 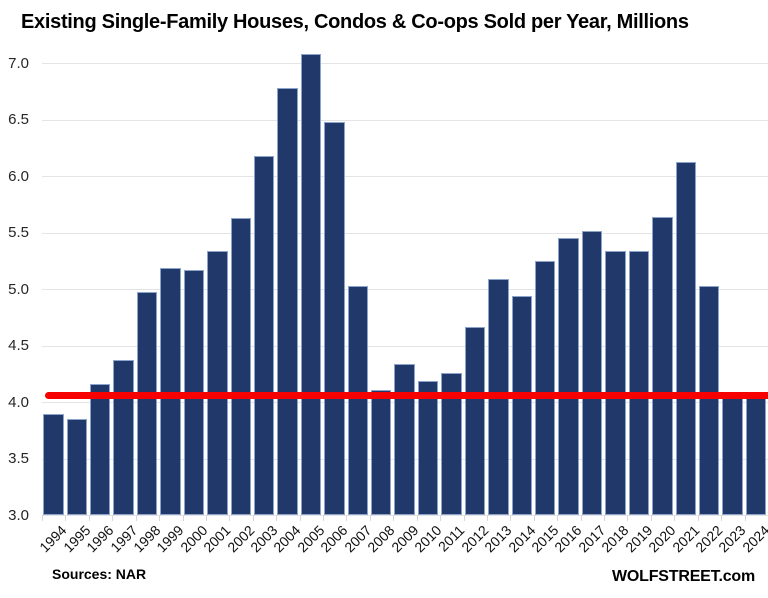 What do you see at coordinates (683, 576) in the screenshot?
I see `wolfstreet-brand: WOLFSTREET.com` at bounding box center [683, 576].